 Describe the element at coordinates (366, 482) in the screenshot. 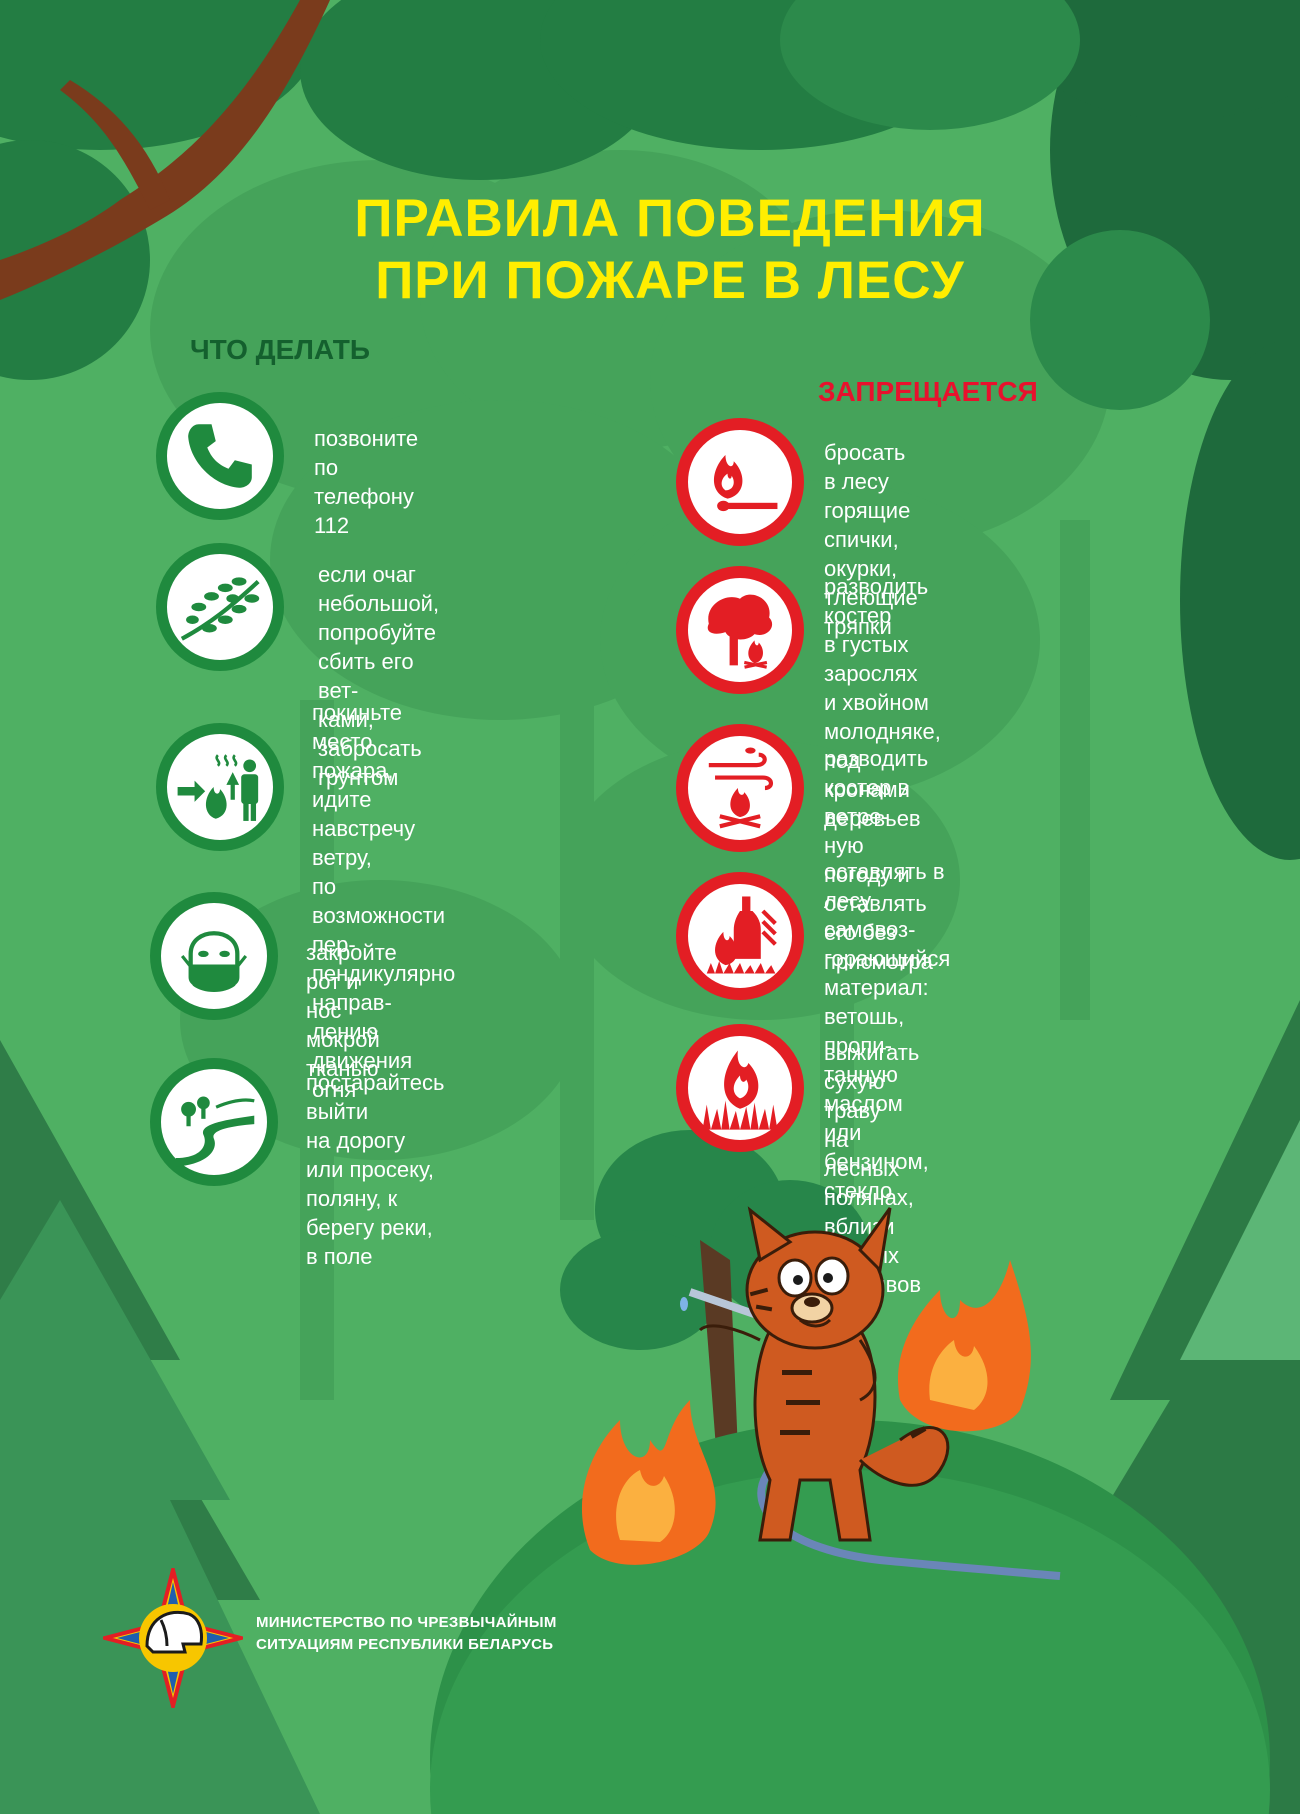

I see `do-text-call: позвоните по телефону 112` at that location.